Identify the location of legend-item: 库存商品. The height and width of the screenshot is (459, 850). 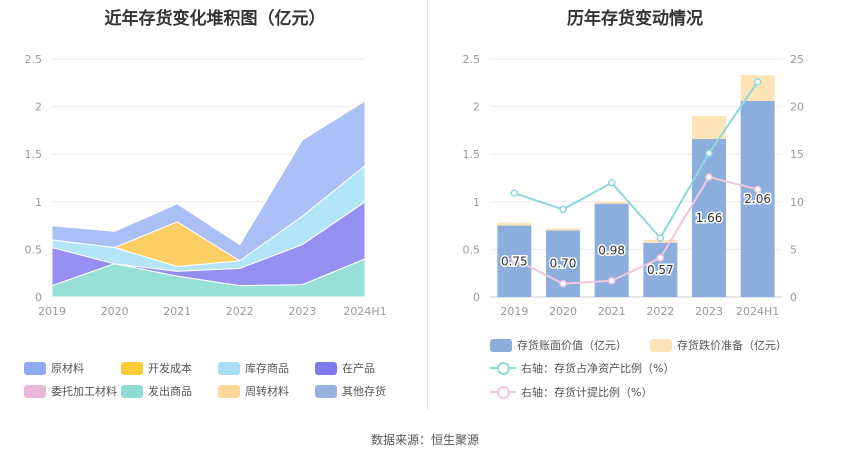
(253, 368).